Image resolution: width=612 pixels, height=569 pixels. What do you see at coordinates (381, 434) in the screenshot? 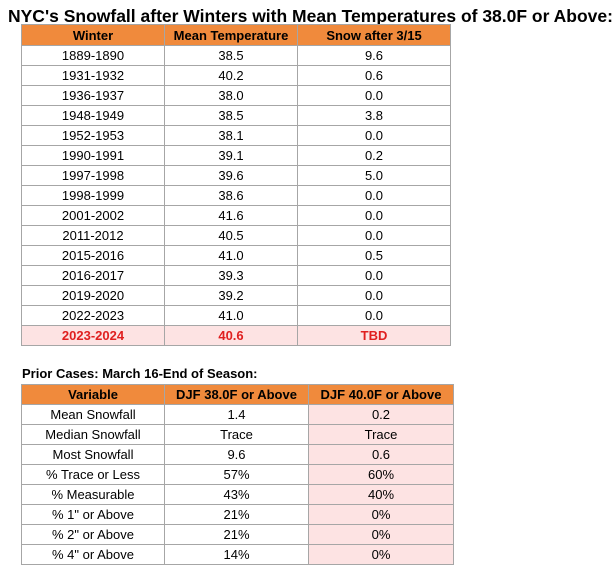
I see `cell-djf-40: Trace` at bounding box center [381, 434].